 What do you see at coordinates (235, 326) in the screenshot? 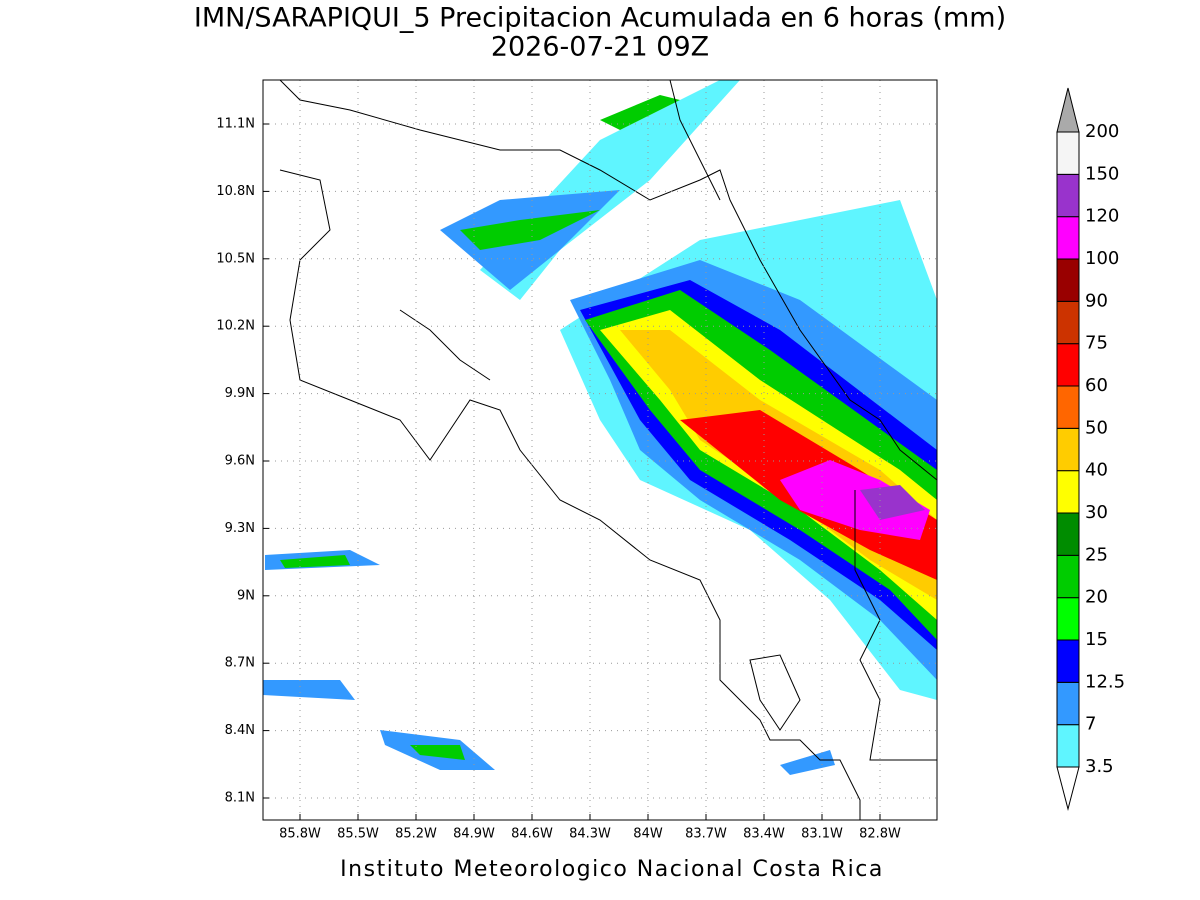
I see `y-tick-label: 10.2N` at bounding box center [235, 326].